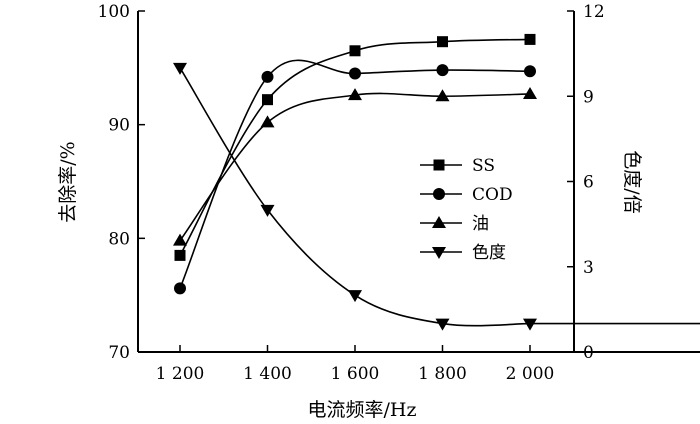  Describe the element at coordinates (114, 12) in the screenshot. I see `left-tick-label: 100` at that location.